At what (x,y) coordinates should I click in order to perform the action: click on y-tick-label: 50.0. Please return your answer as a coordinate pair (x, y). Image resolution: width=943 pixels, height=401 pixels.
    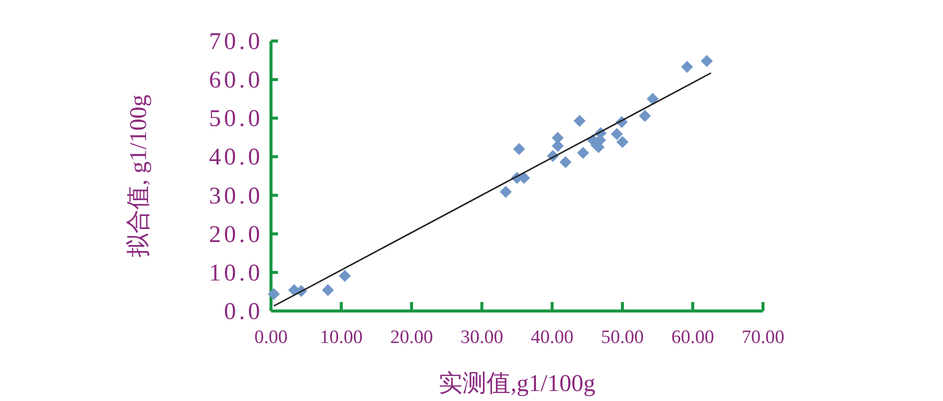
    Looking at the image, I should click on (236, 119).